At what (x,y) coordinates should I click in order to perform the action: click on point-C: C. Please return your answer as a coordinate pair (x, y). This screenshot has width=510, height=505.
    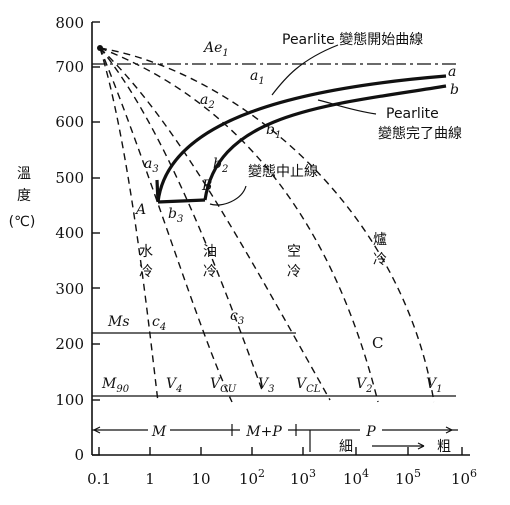
    Looking at the image, I should click on (377, 343).